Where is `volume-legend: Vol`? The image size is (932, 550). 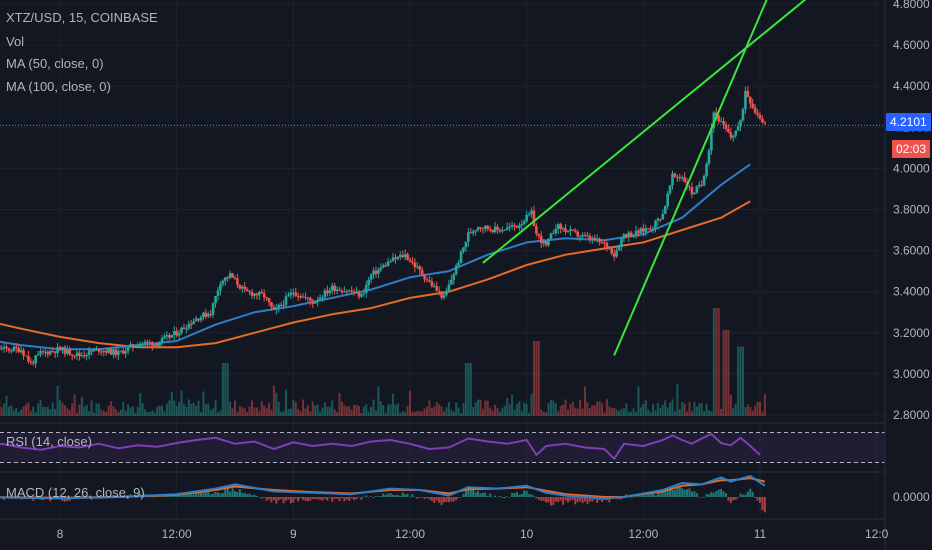
volume-legend: Vol is located at coordinates (15, 41).